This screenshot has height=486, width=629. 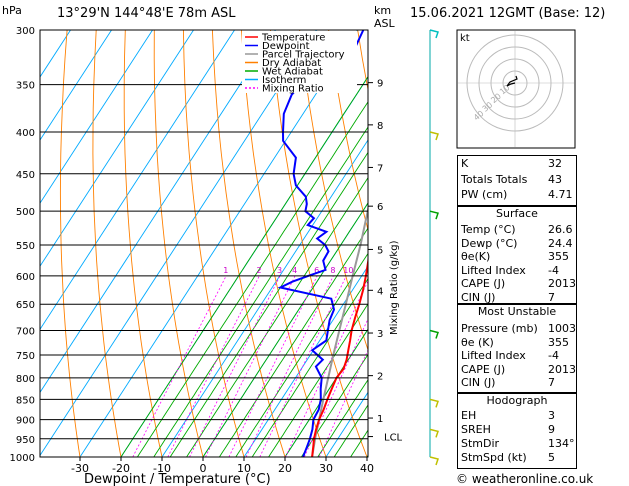 What do you see at coordinates (244, 468) in the screenshot?
I see `temp-tick-label: 10` at bounding box center [244, 468].